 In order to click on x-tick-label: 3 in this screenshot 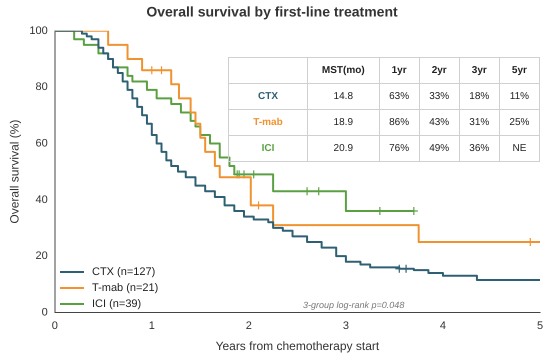, I will do `click(345, 326)`.